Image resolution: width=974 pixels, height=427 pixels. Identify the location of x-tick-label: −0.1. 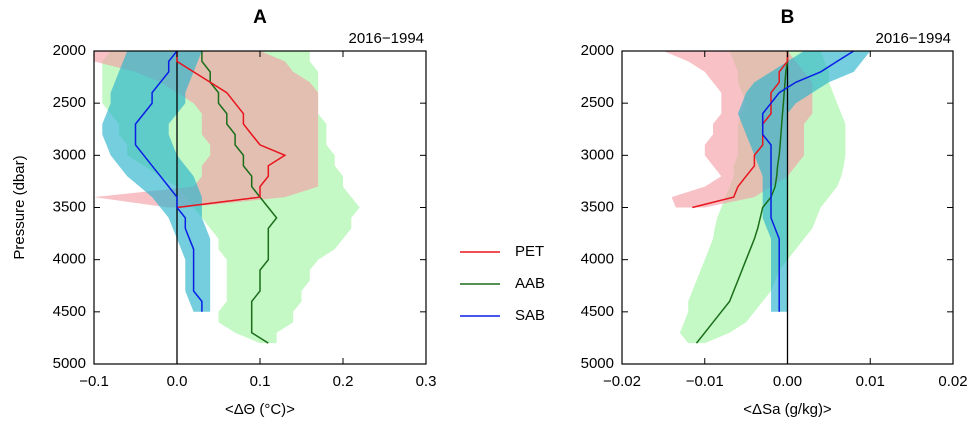
(94, 381).